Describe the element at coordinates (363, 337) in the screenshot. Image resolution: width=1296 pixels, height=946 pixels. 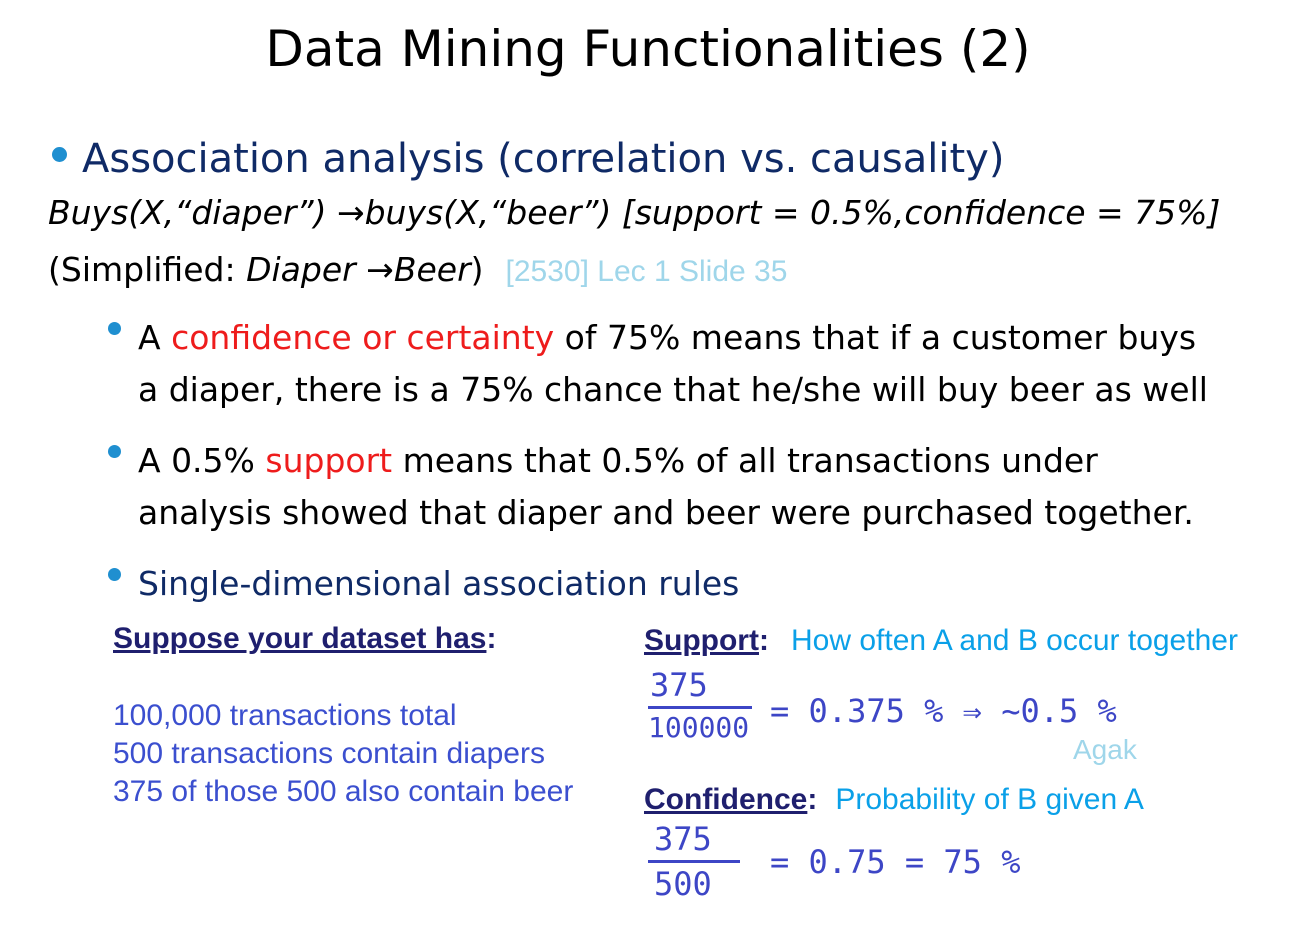
I see `highlight-text: confidence or certainty` at that location.